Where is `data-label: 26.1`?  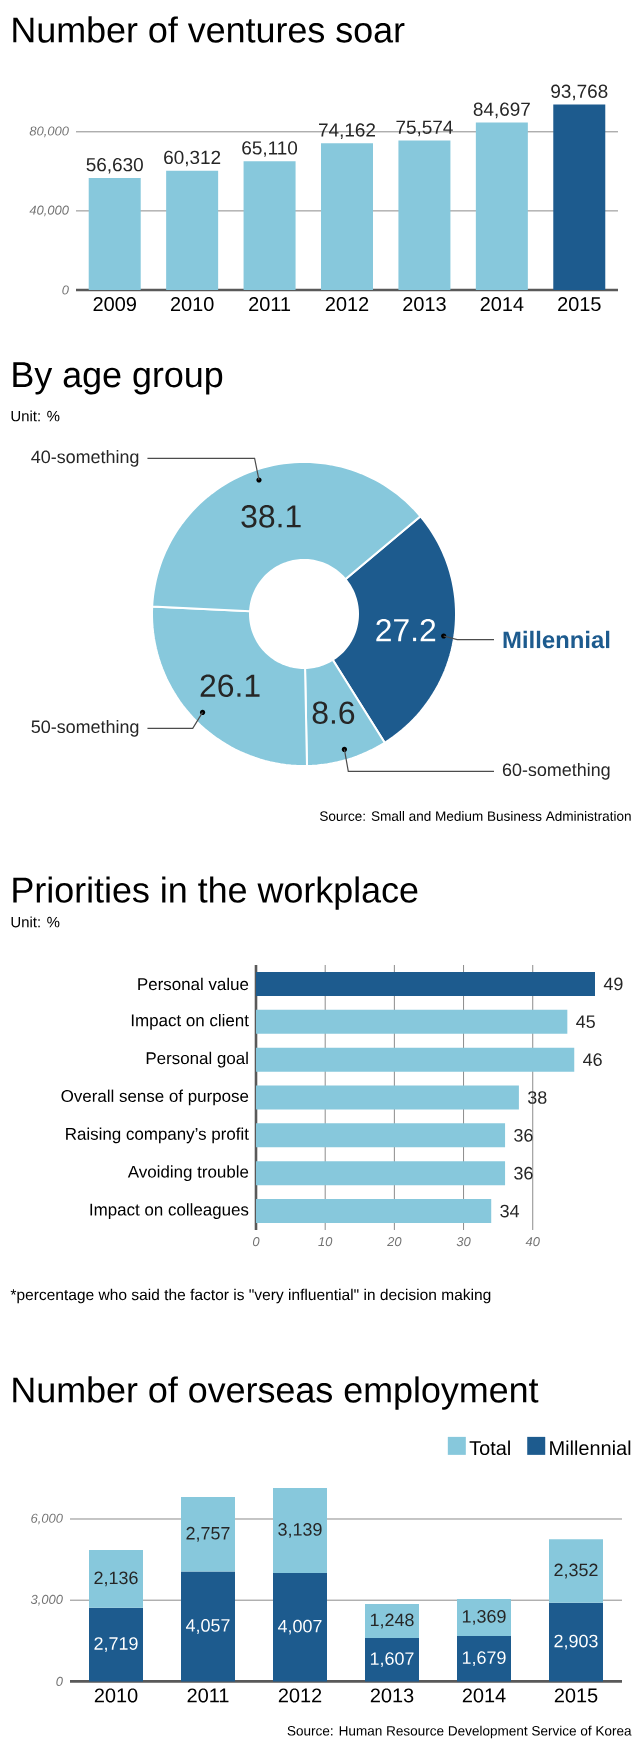
data-label: 26.1 is located at coordinates (230, 685).